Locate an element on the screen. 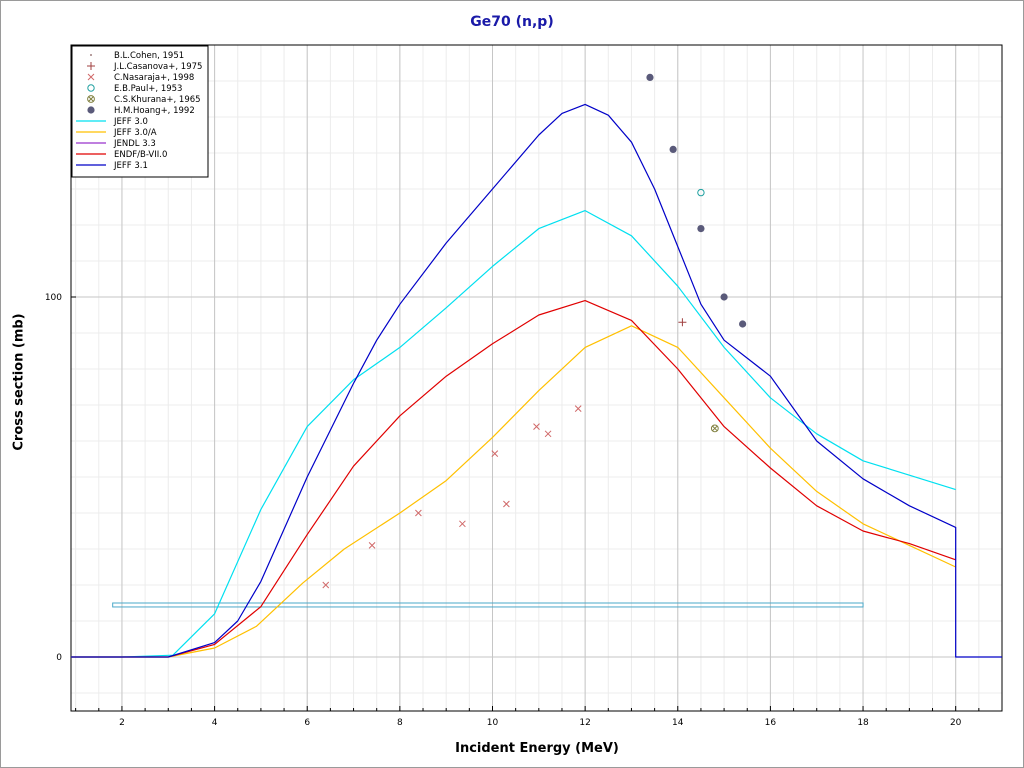 The image size is (1024, 768). x-tick-label: 4 is located at coordinates (215, 723).